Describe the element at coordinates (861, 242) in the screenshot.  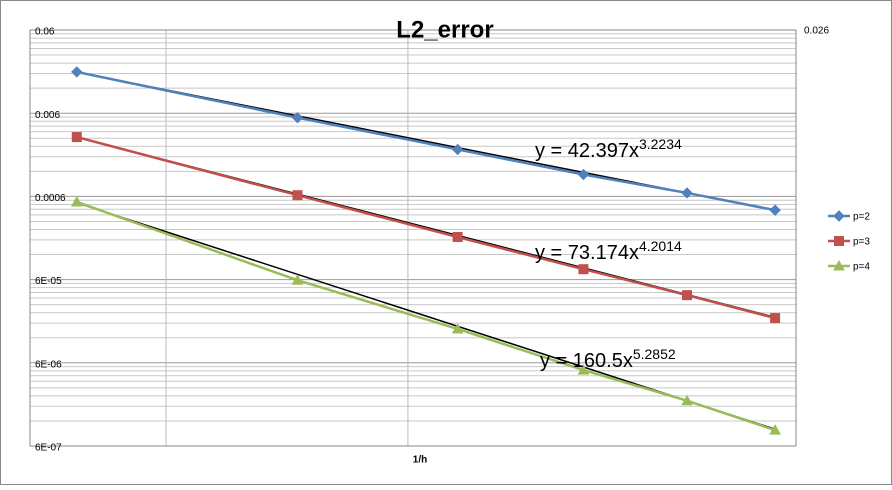
I see `legend-label: p=3` at that location.